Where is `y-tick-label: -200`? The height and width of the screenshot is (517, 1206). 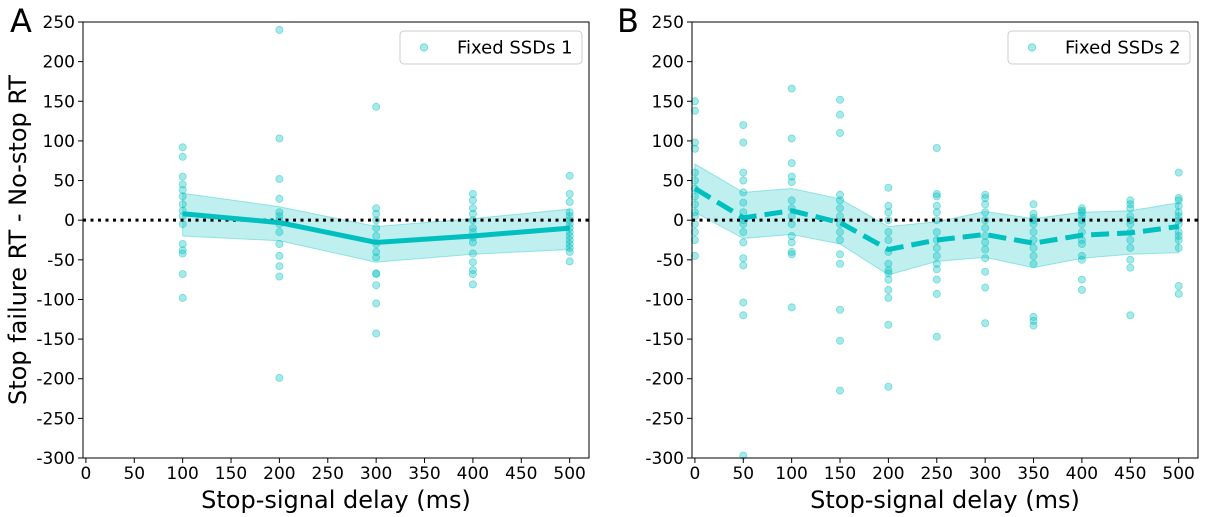
y-tick-label: -200 is located at coordinates (664, 380).